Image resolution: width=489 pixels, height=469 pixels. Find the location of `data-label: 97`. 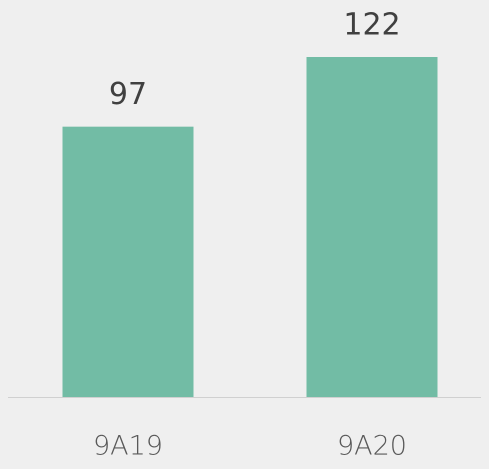

data-label: 97 is located at coordinates (128, 94).